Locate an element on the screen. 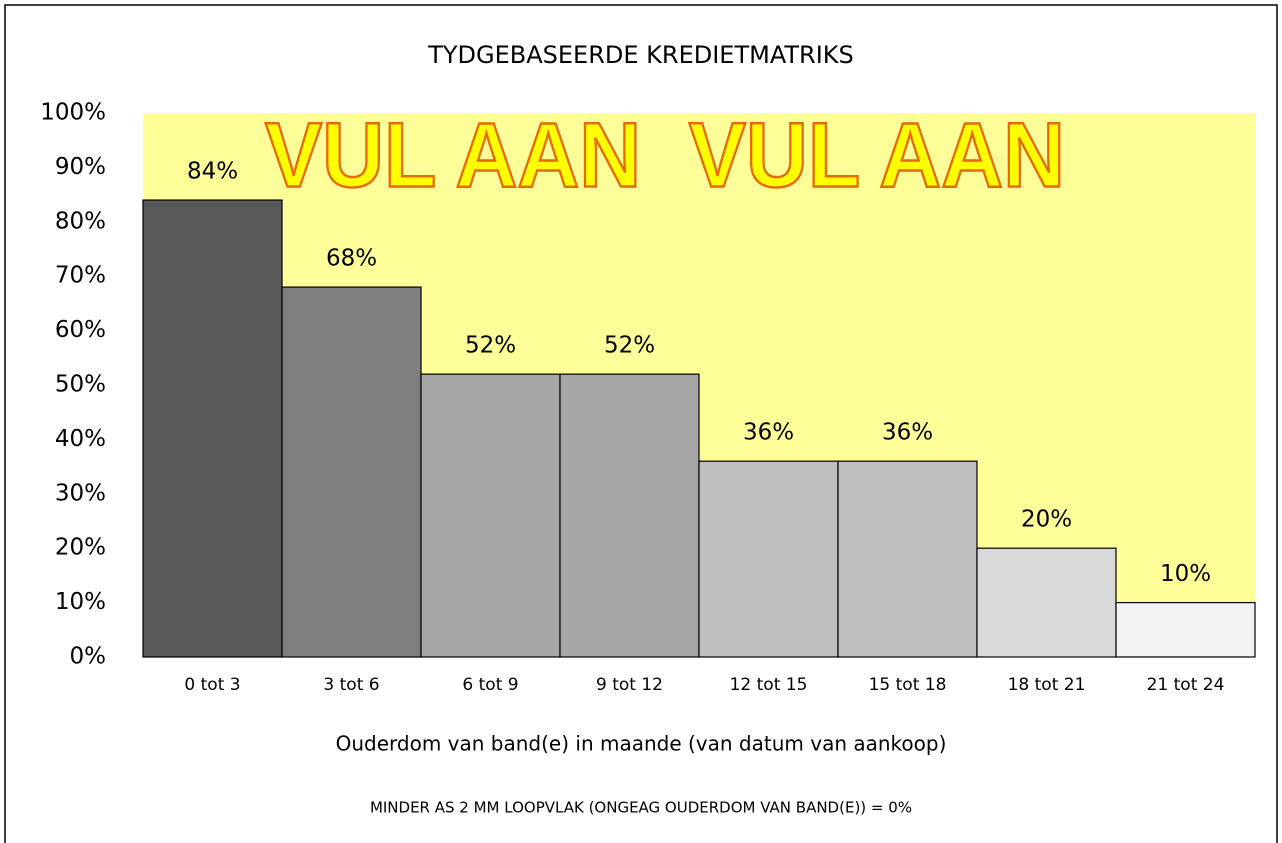 Image resolution: width=1282 pixels, height=843 pixels. y-tick-label: 30% is located at coordinates (80, 493).